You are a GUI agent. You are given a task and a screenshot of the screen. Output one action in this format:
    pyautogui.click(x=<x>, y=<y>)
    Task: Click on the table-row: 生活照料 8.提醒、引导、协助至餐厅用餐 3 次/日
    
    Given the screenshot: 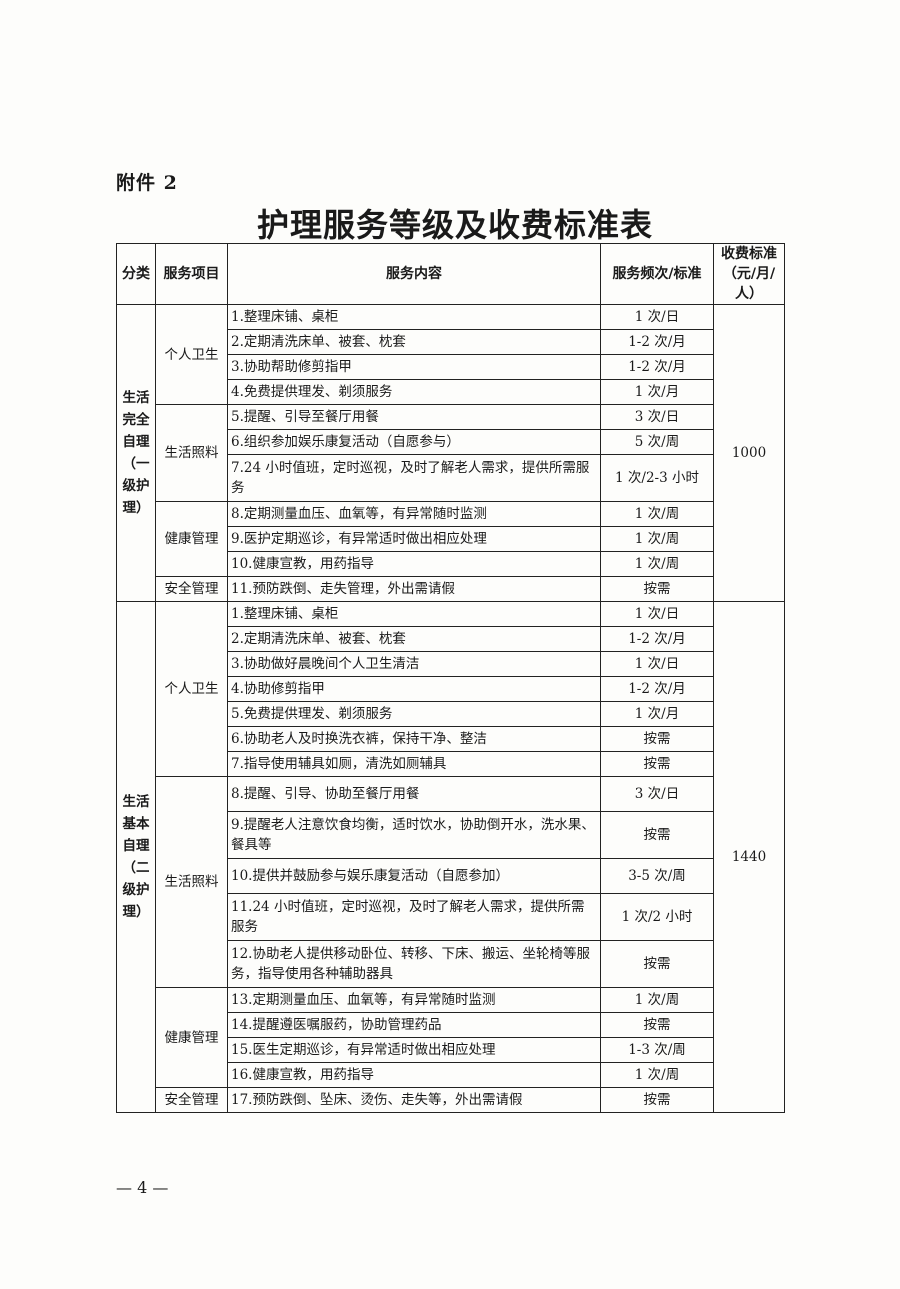 What is the action you would take?
    pyautogui.click(x=451, y=882)
    